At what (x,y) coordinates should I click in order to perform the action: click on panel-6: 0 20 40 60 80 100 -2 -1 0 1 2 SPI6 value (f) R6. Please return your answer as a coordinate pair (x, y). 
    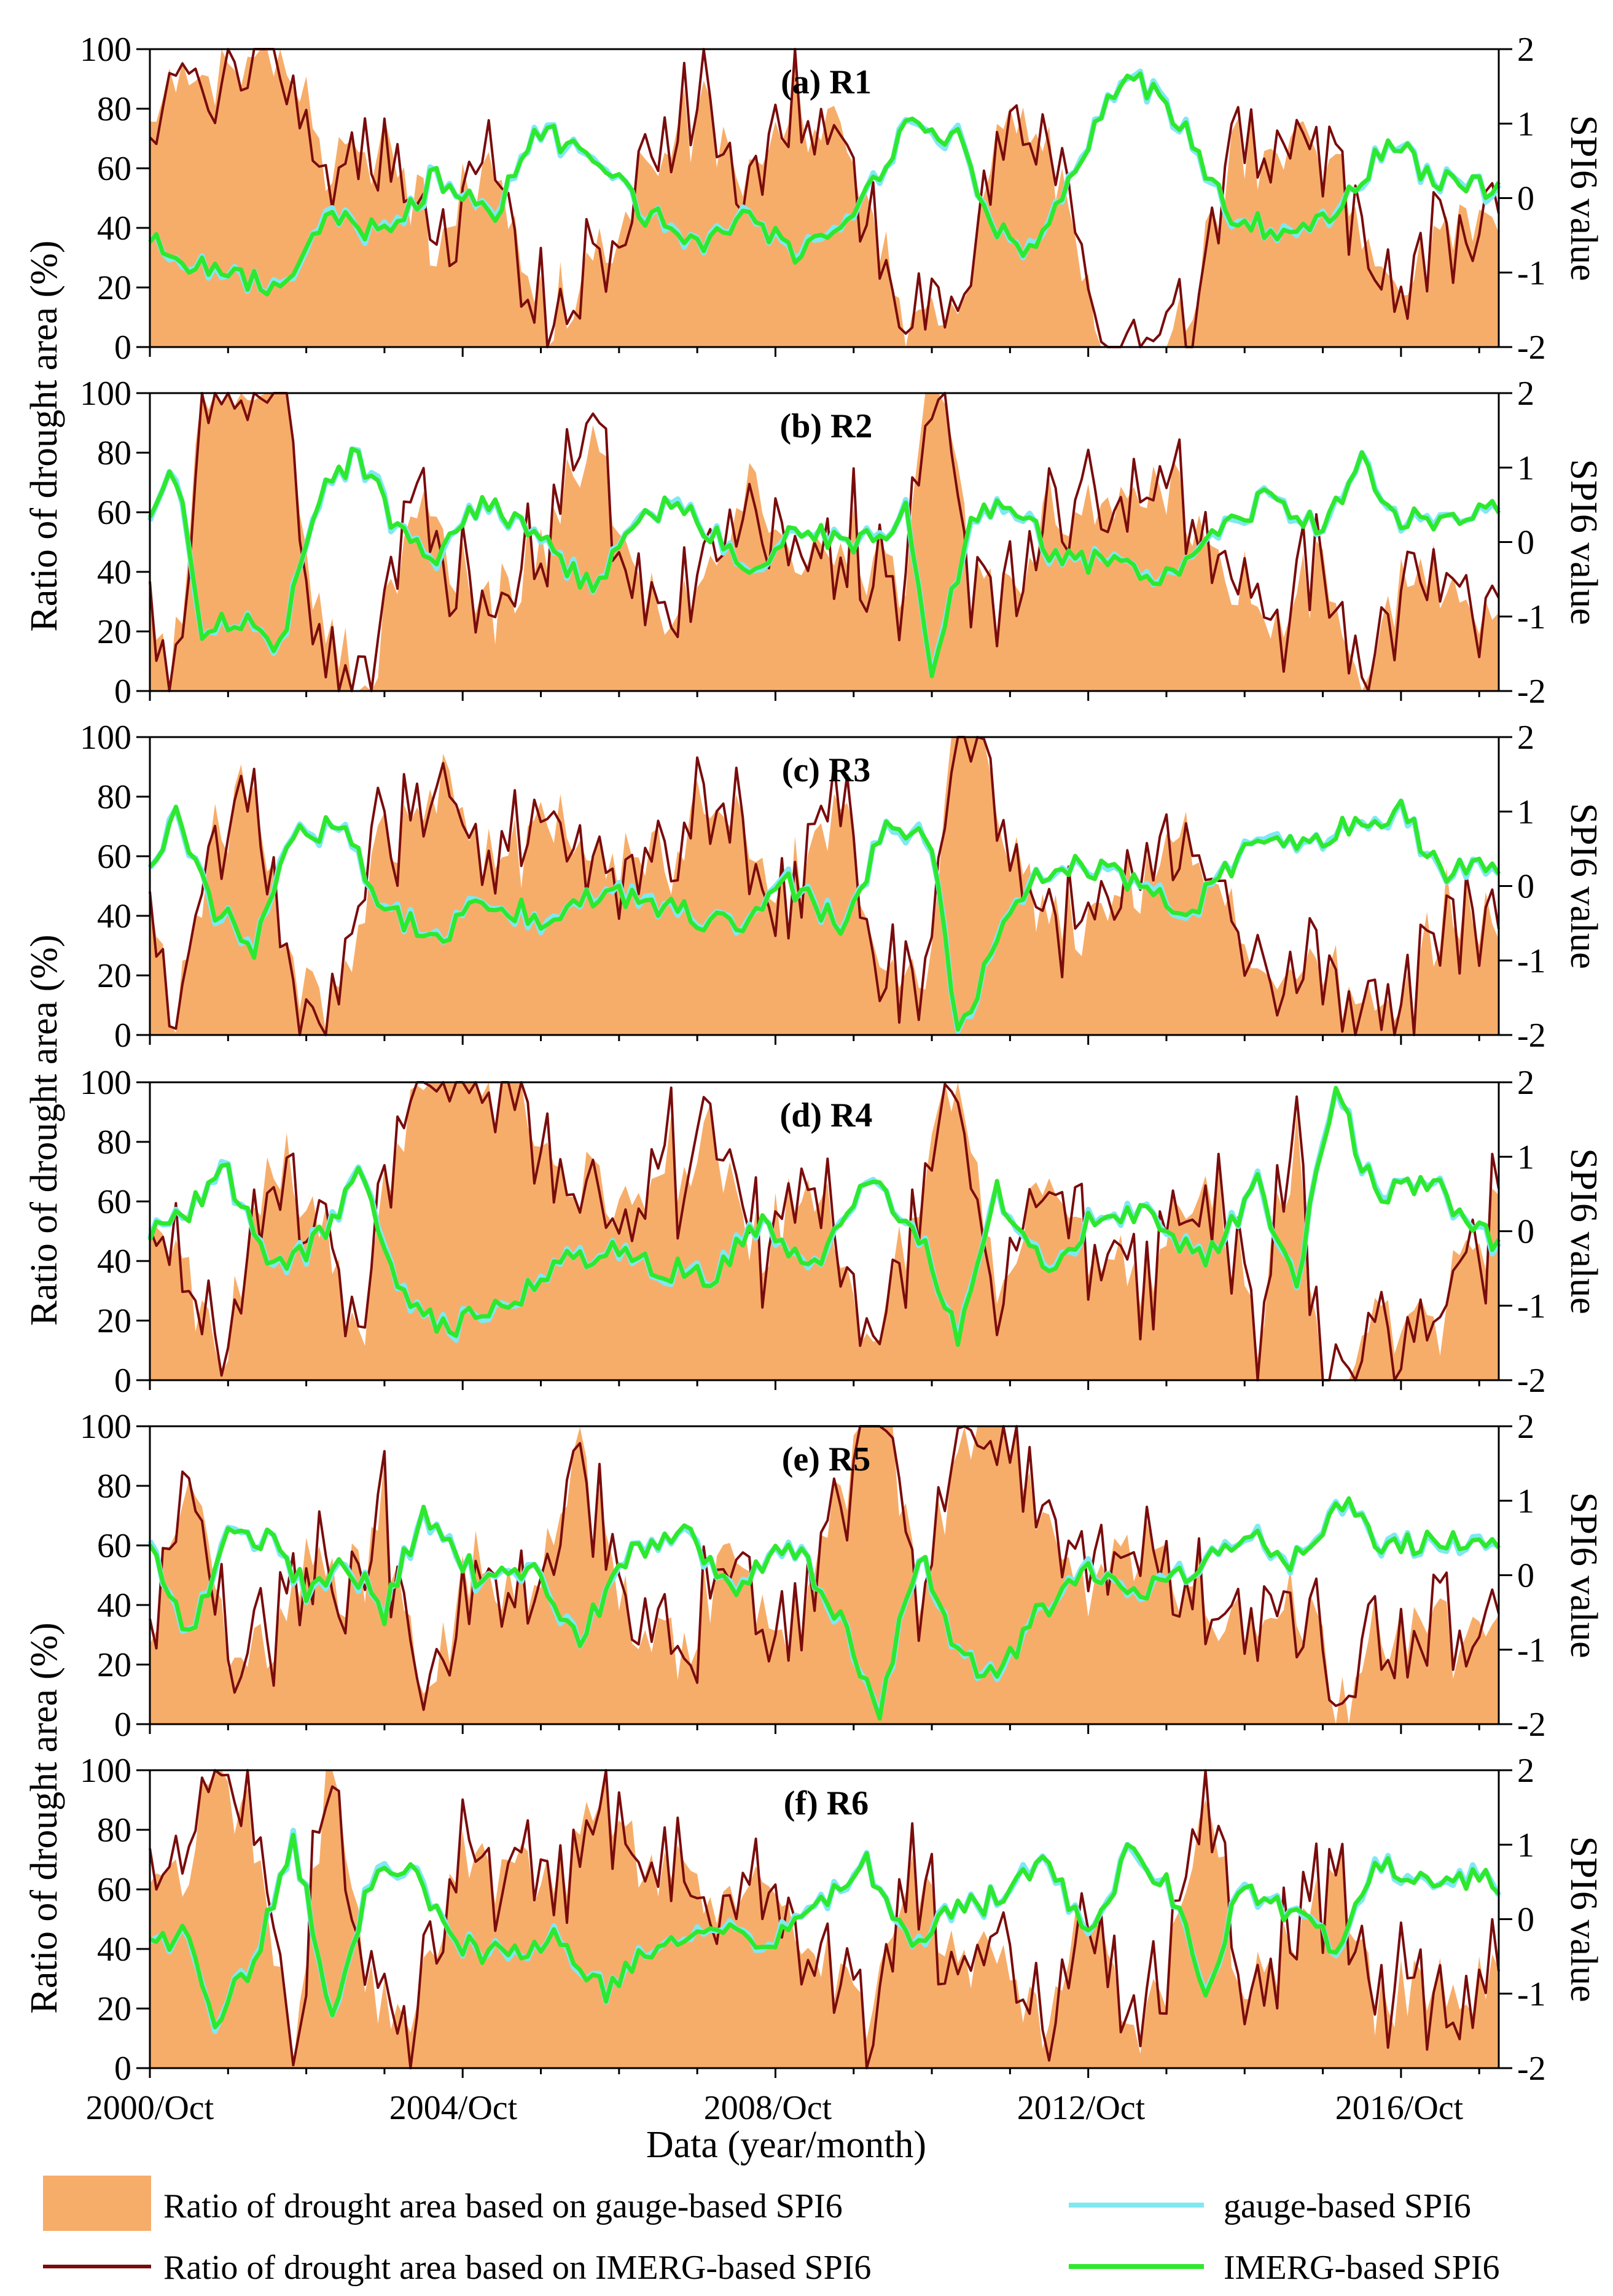
    Looking at the image, I should click on (842, 1920).